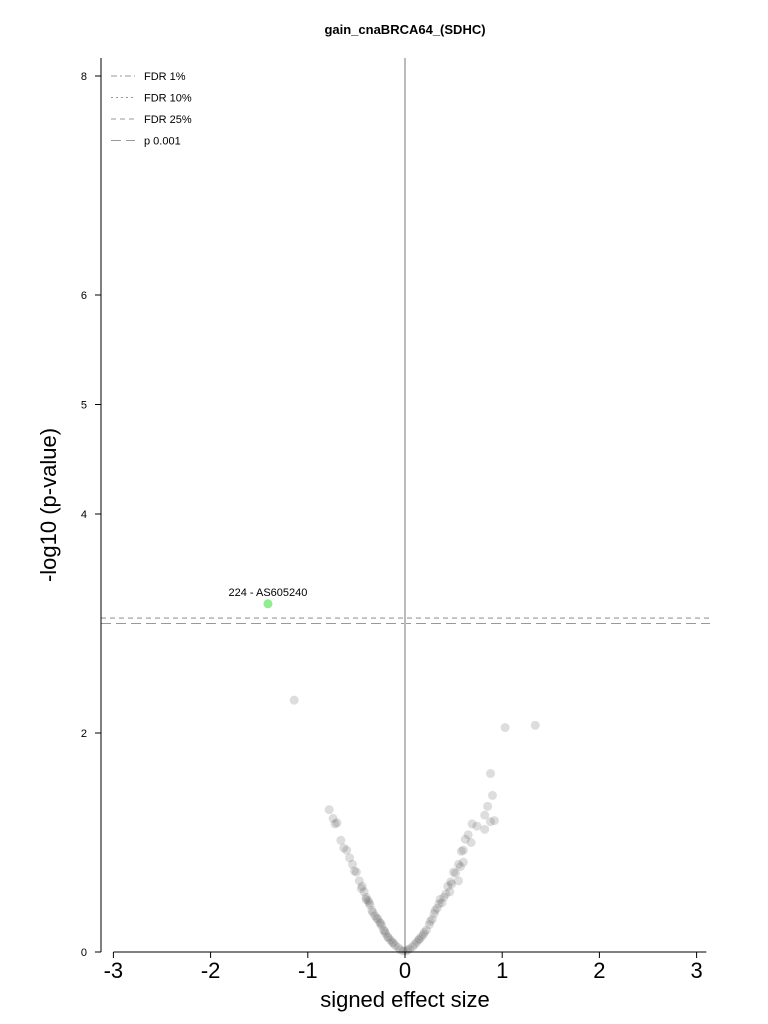 The image size is (768, 1024). I want to click on x-axis-label: signed effect size, so click(405, 999).